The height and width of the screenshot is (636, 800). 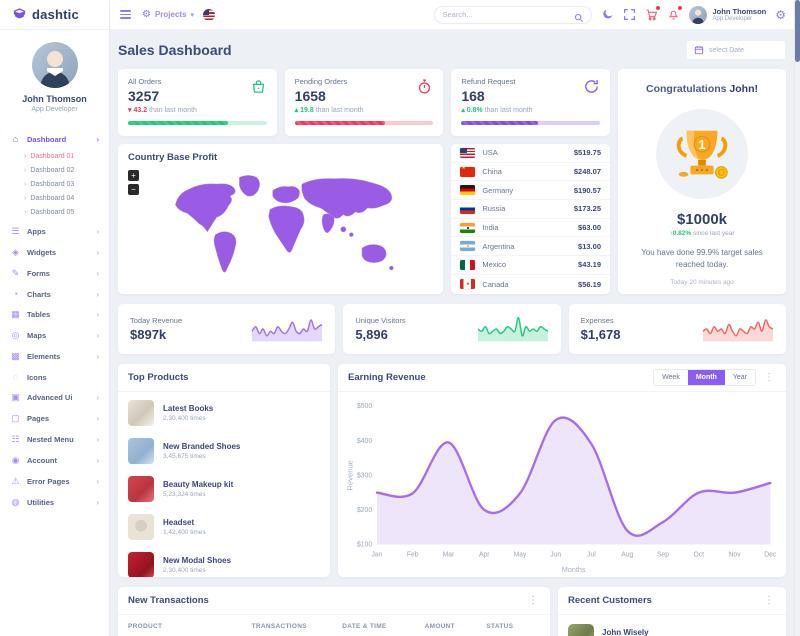 I want to click on sidebar-item-error-pages: ⚠ Error Pages ›, so click(x=54, y=481).